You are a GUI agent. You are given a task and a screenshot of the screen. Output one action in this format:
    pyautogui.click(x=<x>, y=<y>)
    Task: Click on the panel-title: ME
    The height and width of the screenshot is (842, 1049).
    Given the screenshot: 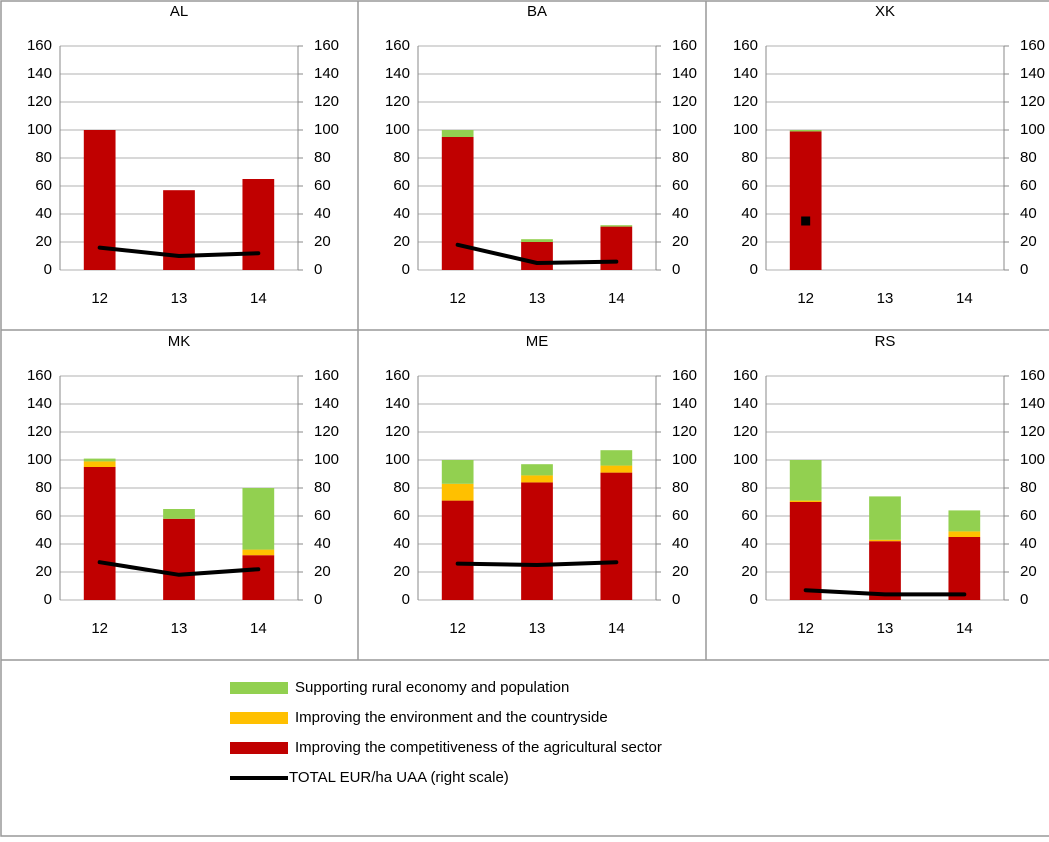 What is the action you would take?
    pyautogui.click(x=537, y=341)
    